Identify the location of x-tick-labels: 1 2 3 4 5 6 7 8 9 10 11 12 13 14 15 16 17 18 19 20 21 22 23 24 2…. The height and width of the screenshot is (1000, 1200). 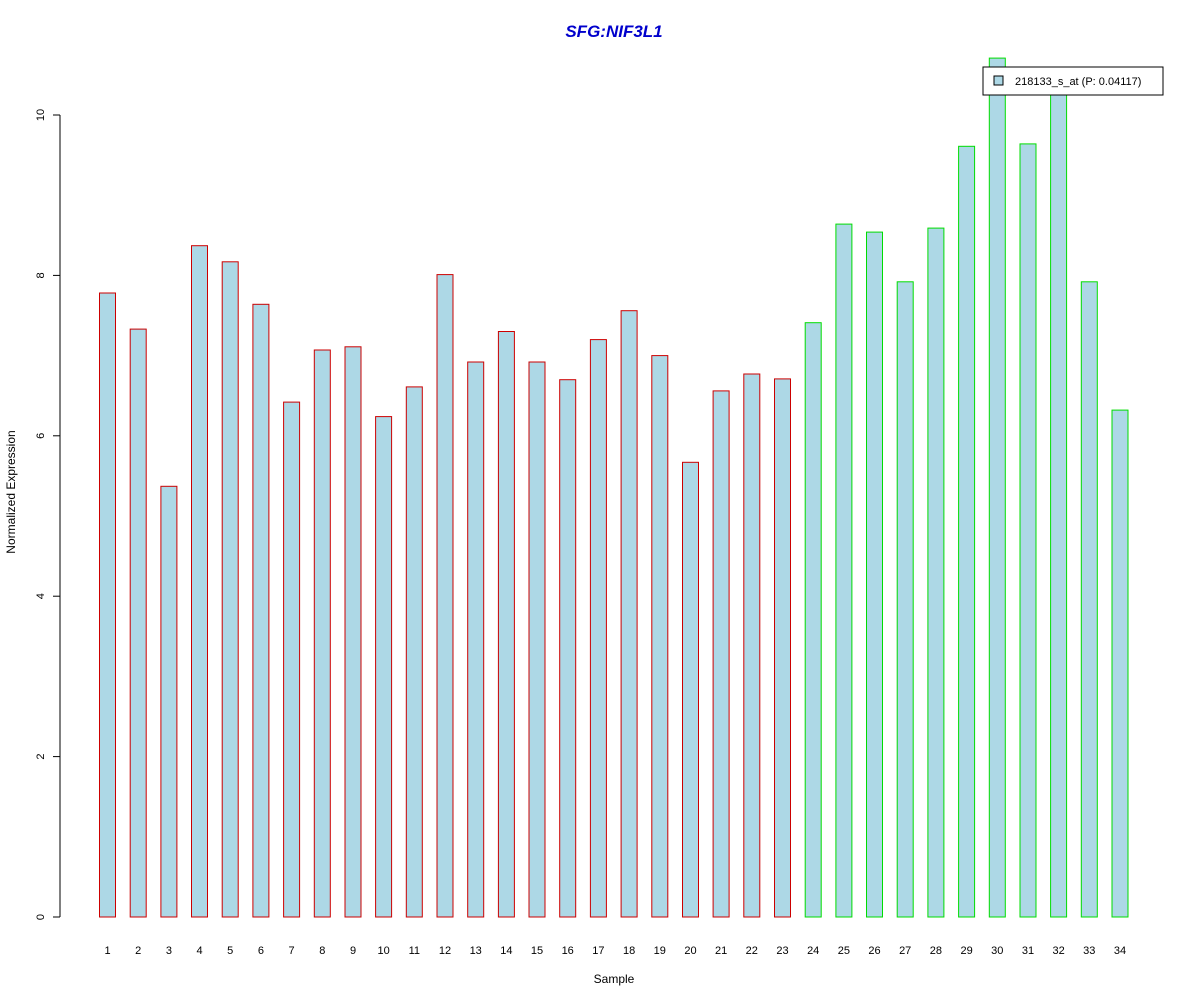
(615, 951).